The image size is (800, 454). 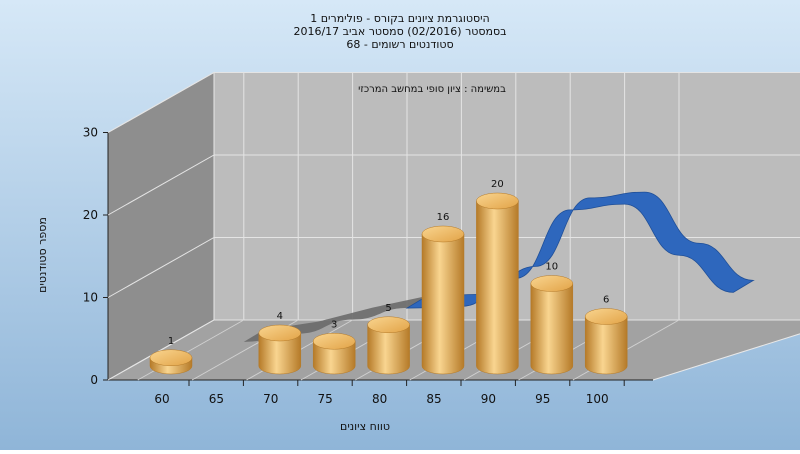 What do you see at coordinates (432, 89) in the screenshot?
I see `chart-subtitle: במשימה : ציון סופי במחשב המרכזי` at bounding box center [432, 89].